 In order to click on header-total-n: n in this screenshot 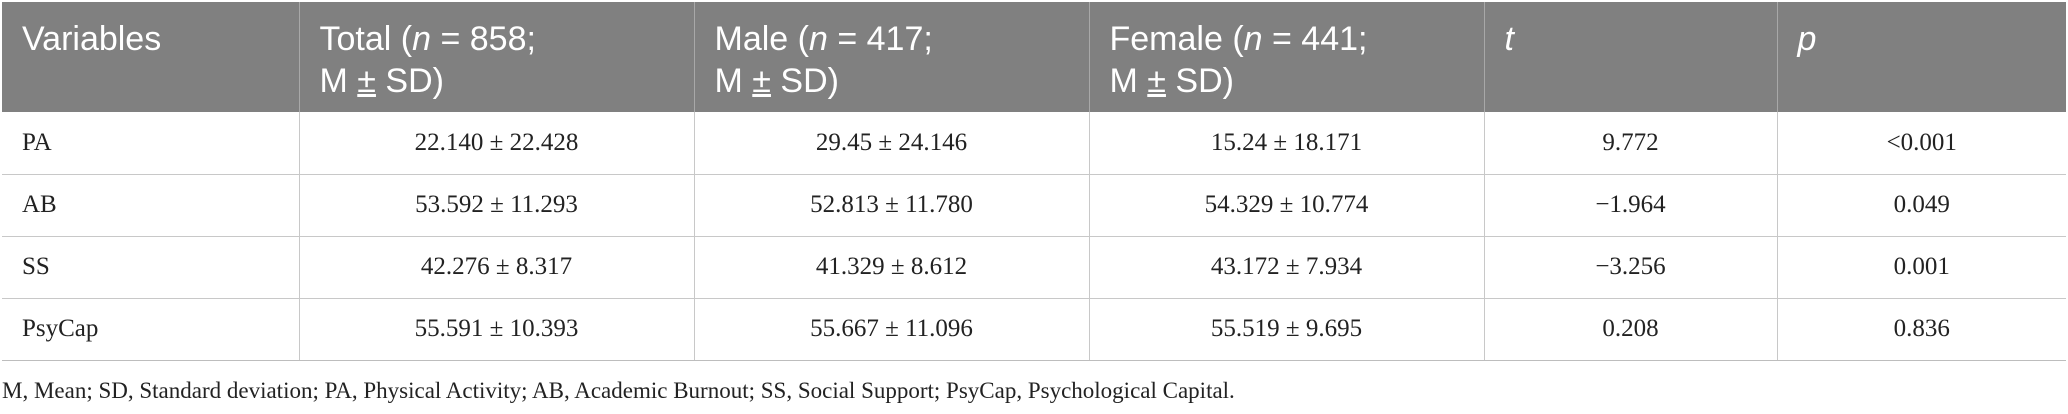, I will do `click(422, 39)`.